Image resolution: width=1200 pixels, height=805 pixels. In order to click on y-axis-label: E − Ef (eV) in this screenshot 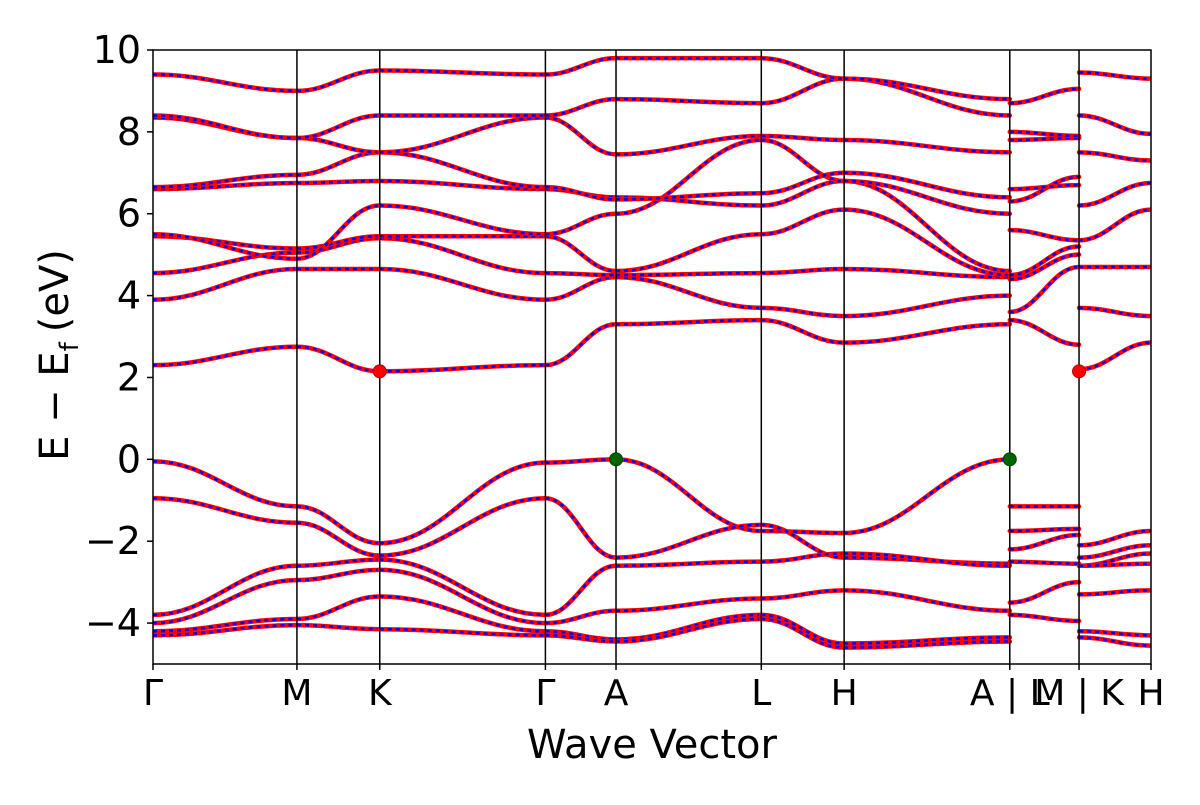, I will do `click(58, 355)`.